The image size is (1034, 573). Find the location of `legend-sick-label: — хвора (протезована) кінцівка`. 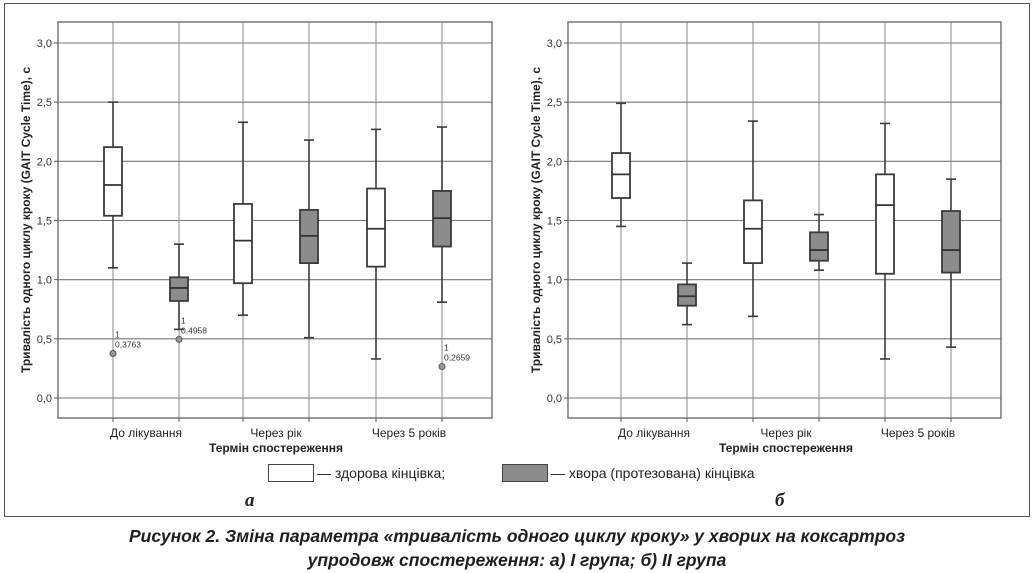

legend-sick-label: — хвора (протезована) кінцівка is located at coordinates (653, 473).